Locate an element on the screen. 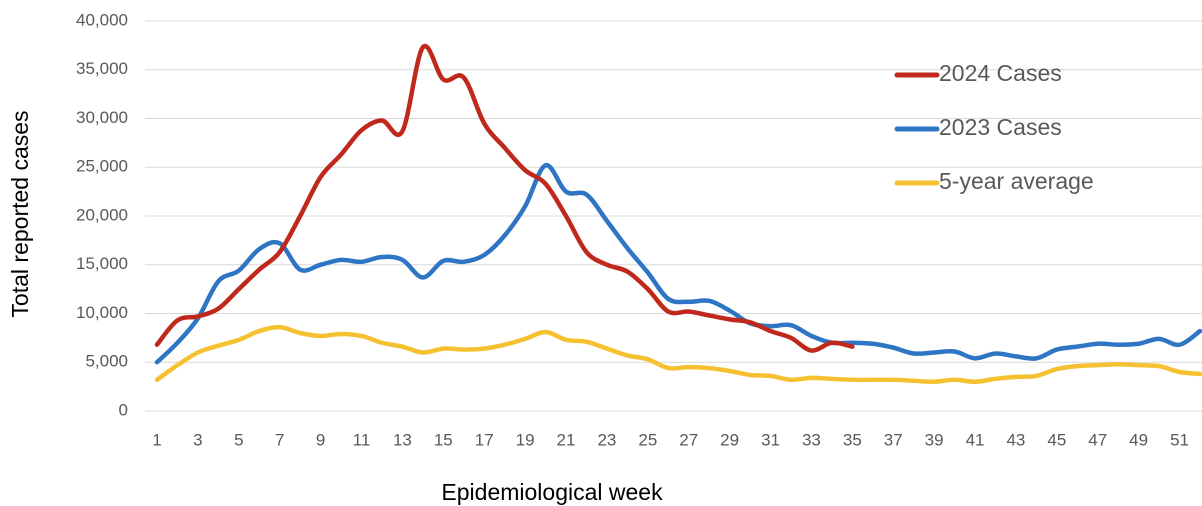  x-tick-label: 21 is located at coordinates (566, 439).